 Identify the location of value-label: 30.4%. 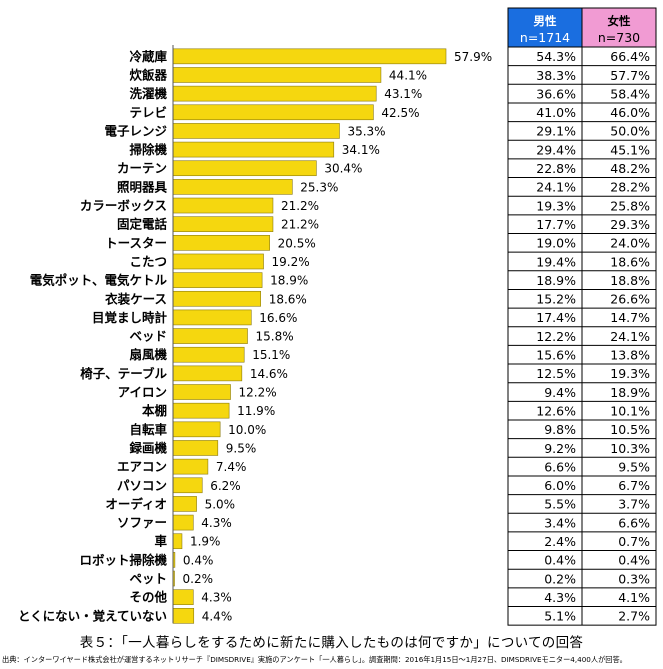
(343, 169).